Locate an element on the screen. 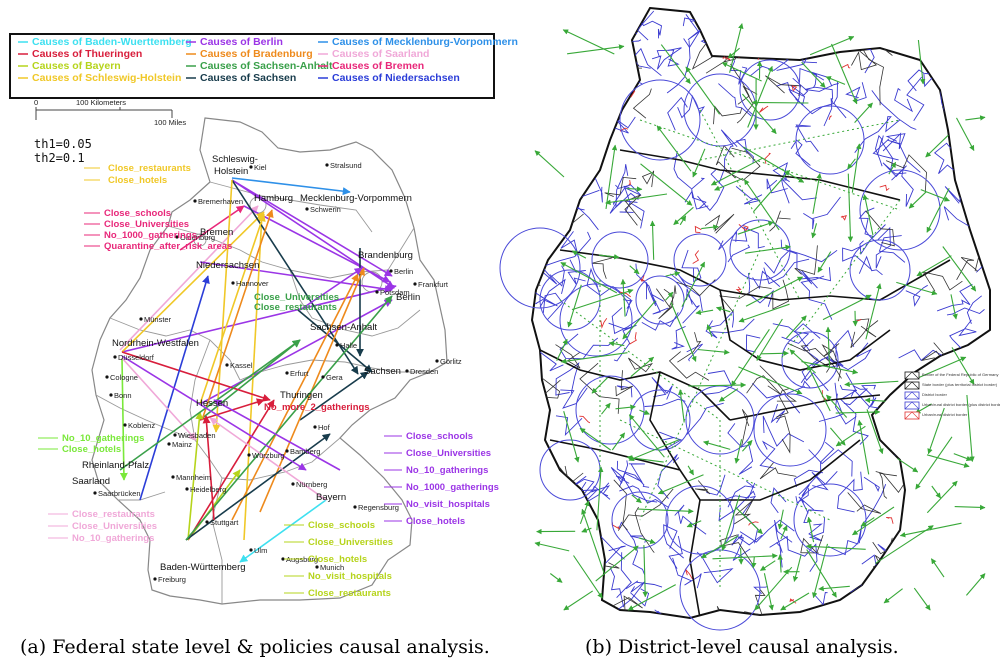 The width and height of the screenshot is (1000, 668). policy-label: No_10_gatherings is located at coordinates (103, 438).